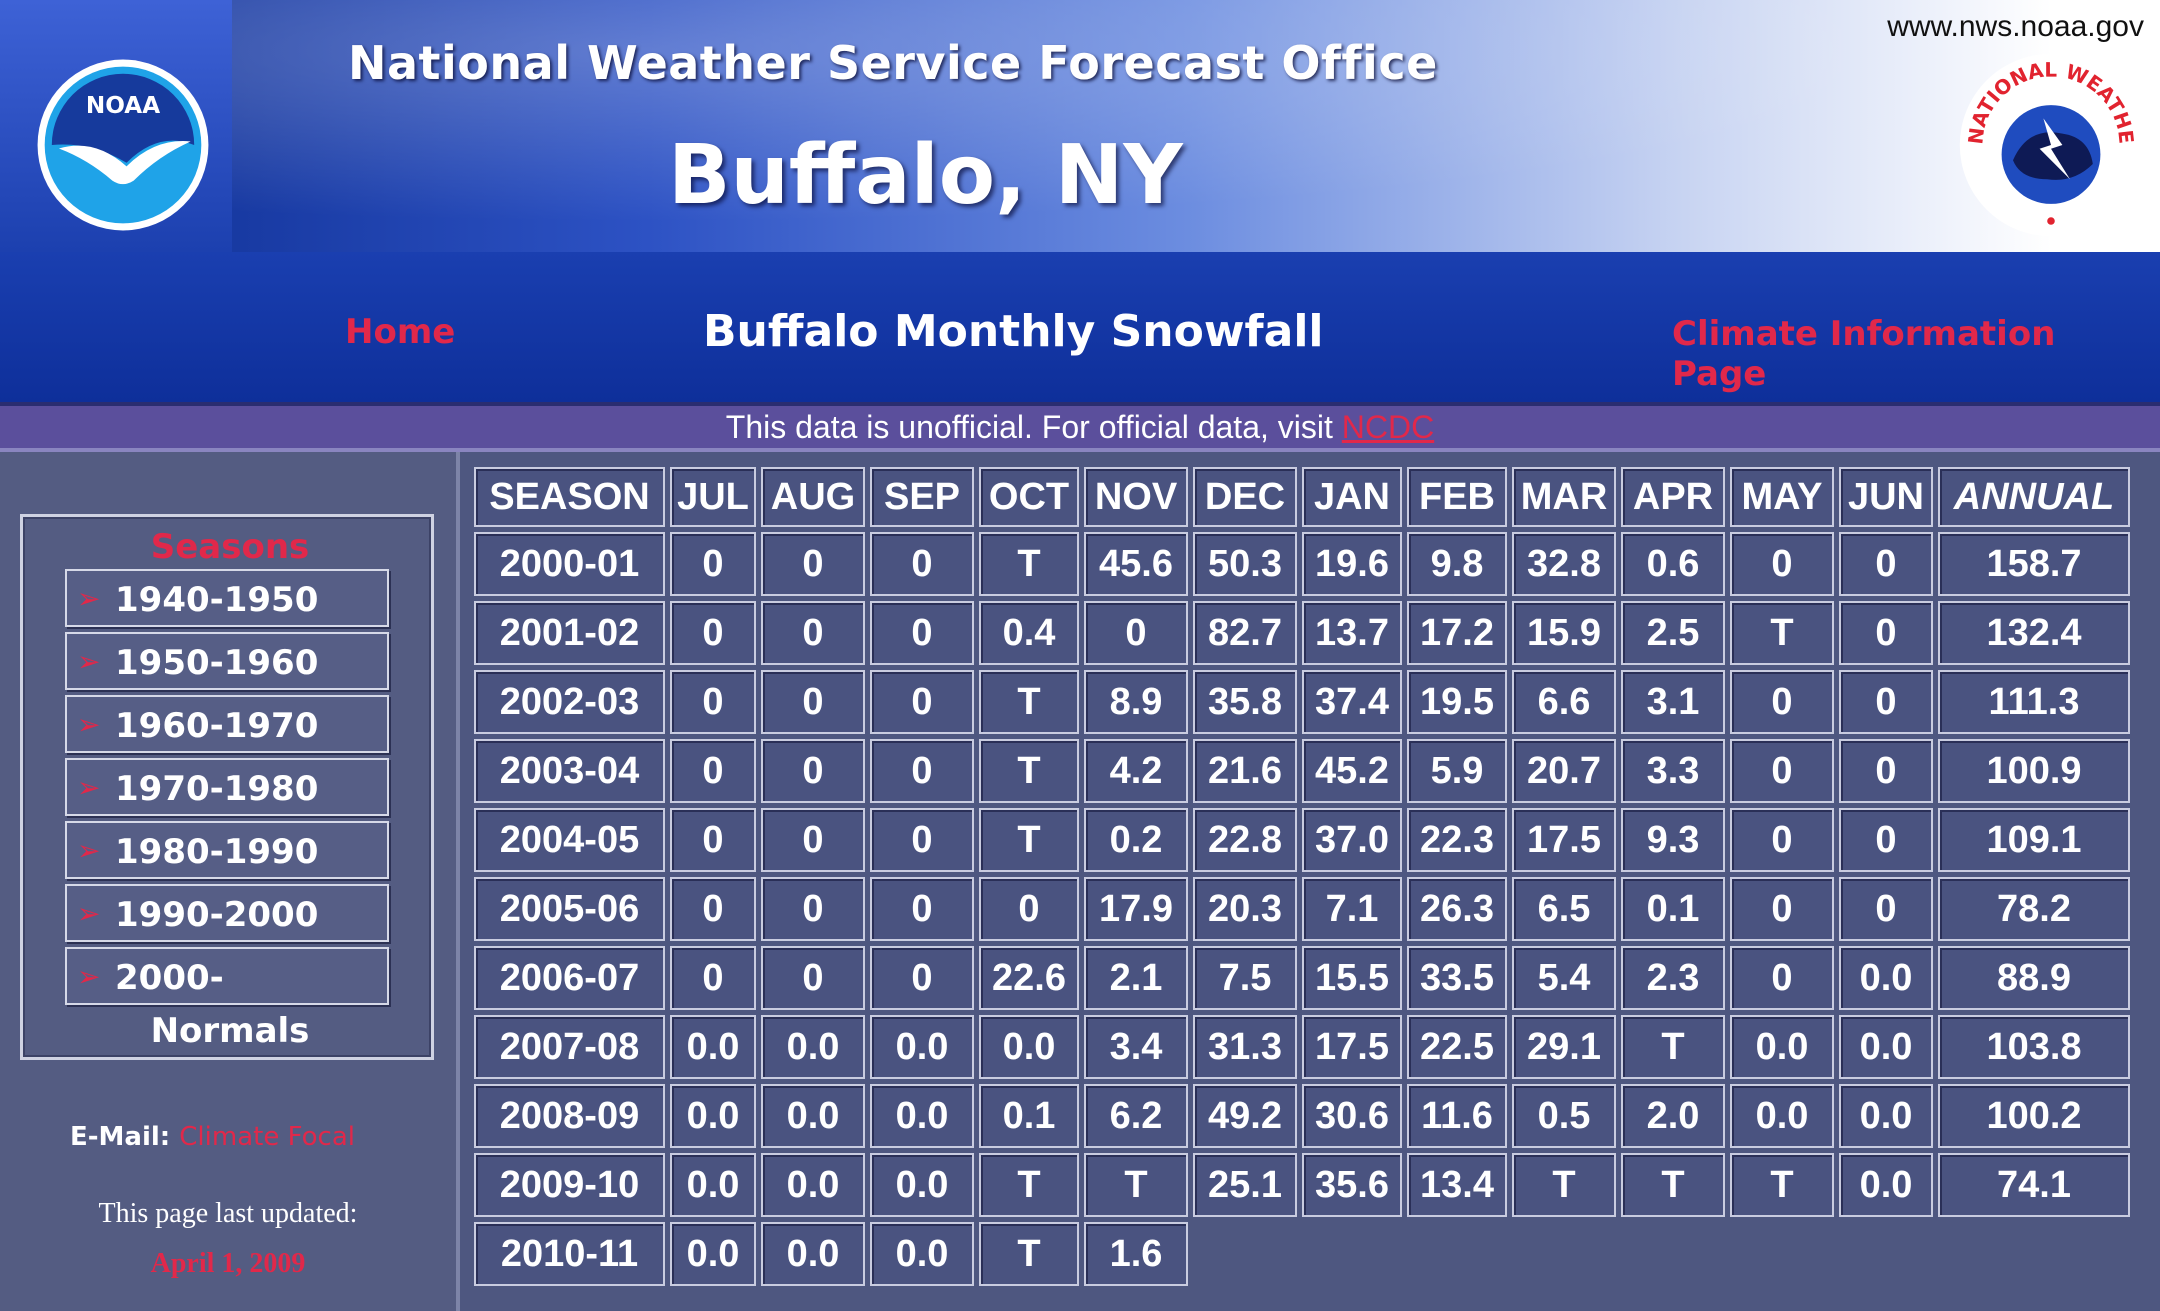 The width and height of the screenshot is (2160, 1311). I want to click on column-header-feb: FEB, so click(1457, 497).